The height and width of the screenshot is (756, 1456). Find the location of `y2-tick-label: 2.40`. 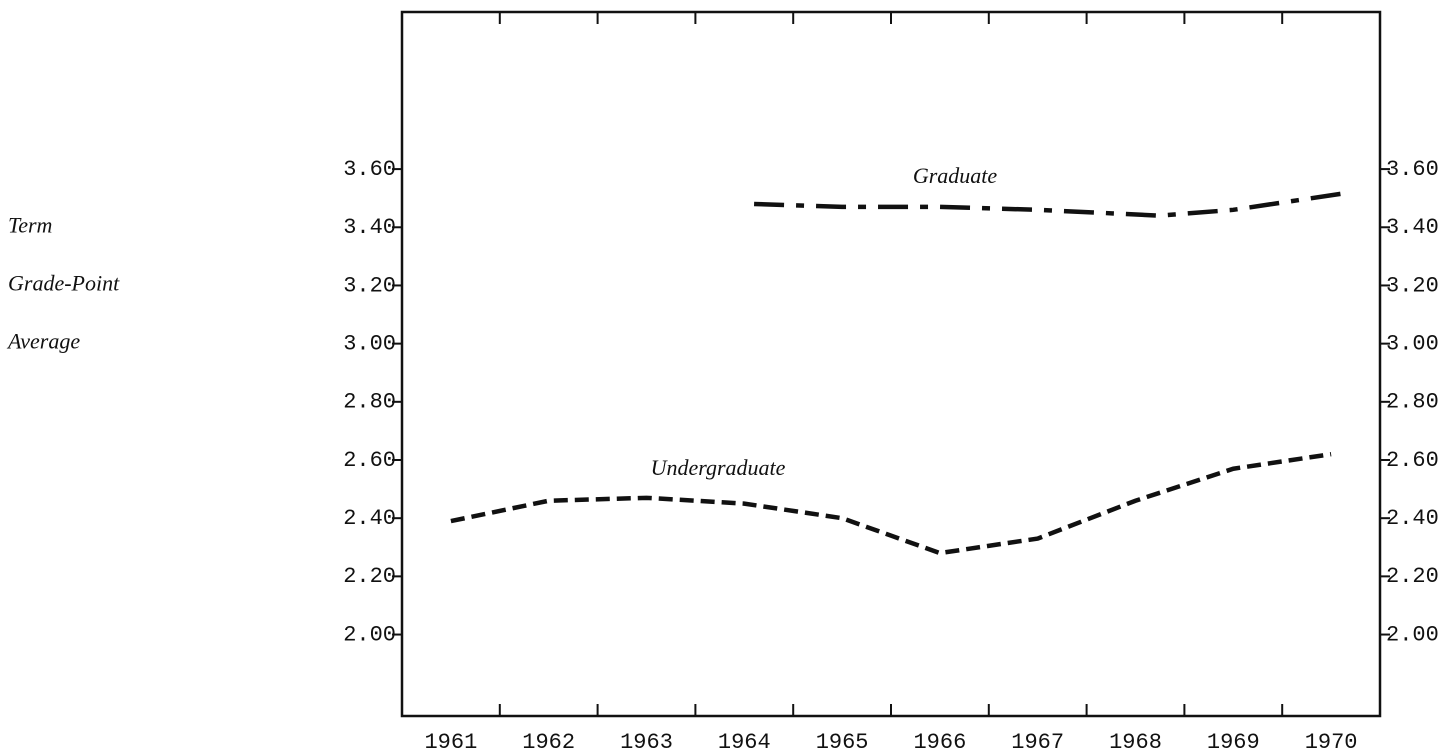

y2-tick-label: 2.40 is located at coordinates (1412, 518).